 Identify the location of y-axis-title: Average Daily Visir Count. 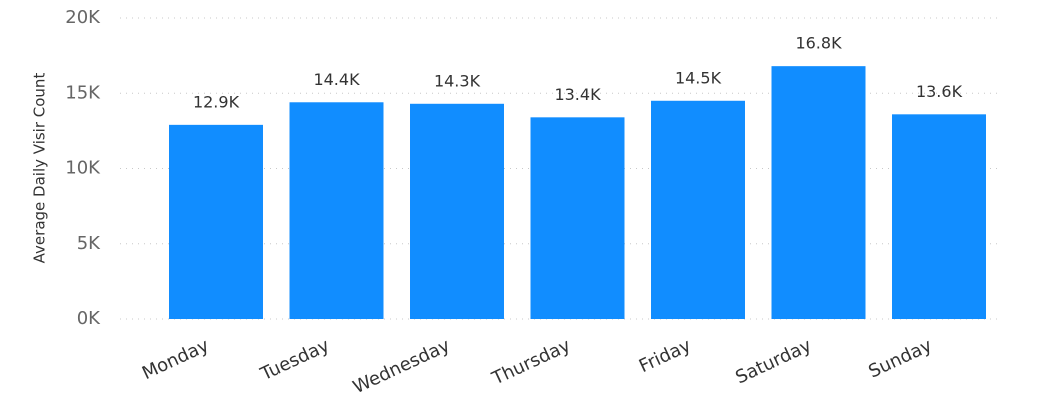
(40, 168).